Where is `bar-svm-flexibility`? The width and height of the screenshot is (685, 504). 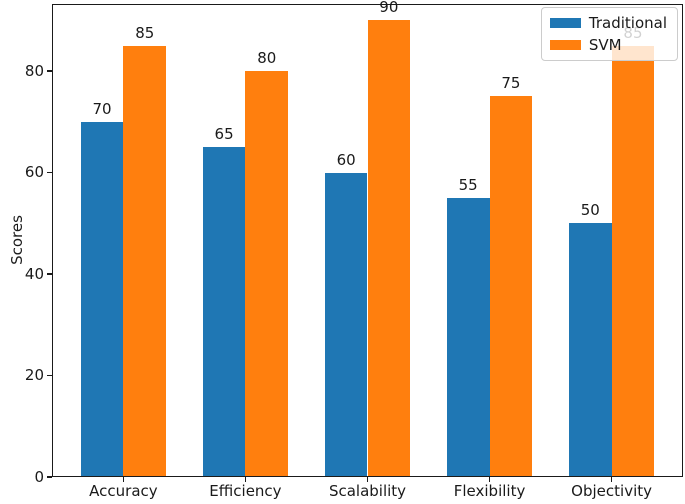
bar-svm-flexibility is located at coordinates (511, 286).